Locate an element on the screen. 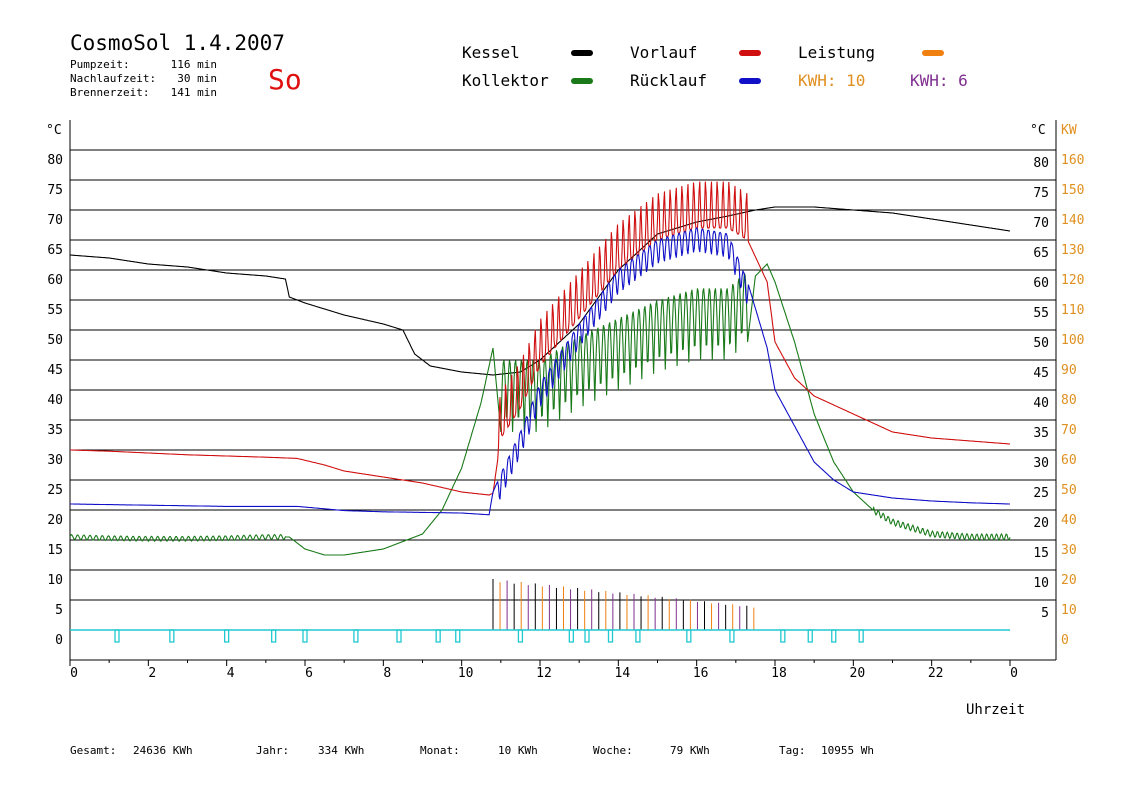 The height and width of the screenshot is (812, 1148). x-tick-label: 16 is located at coordinates (701, 673).